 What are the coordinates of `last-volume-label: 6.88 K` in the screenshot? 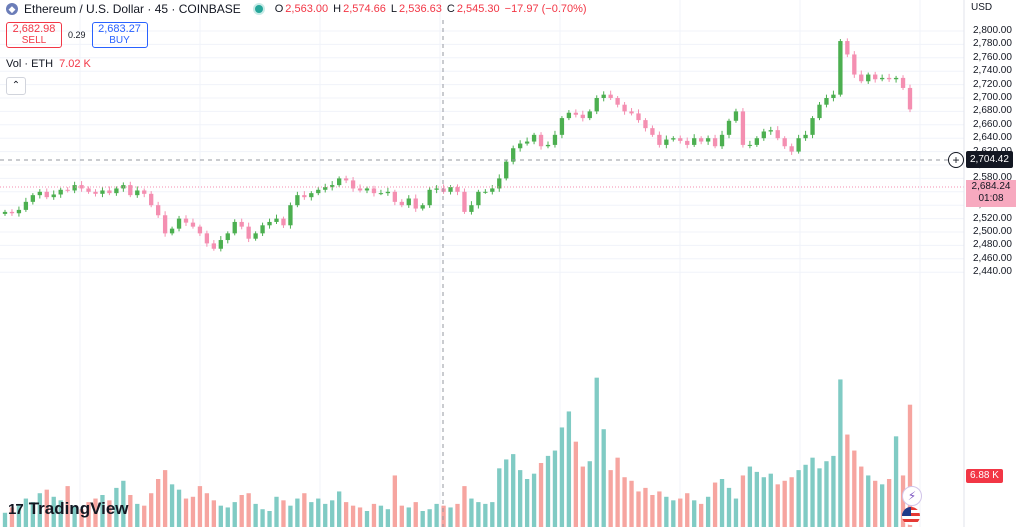 It's located at (984, 476).